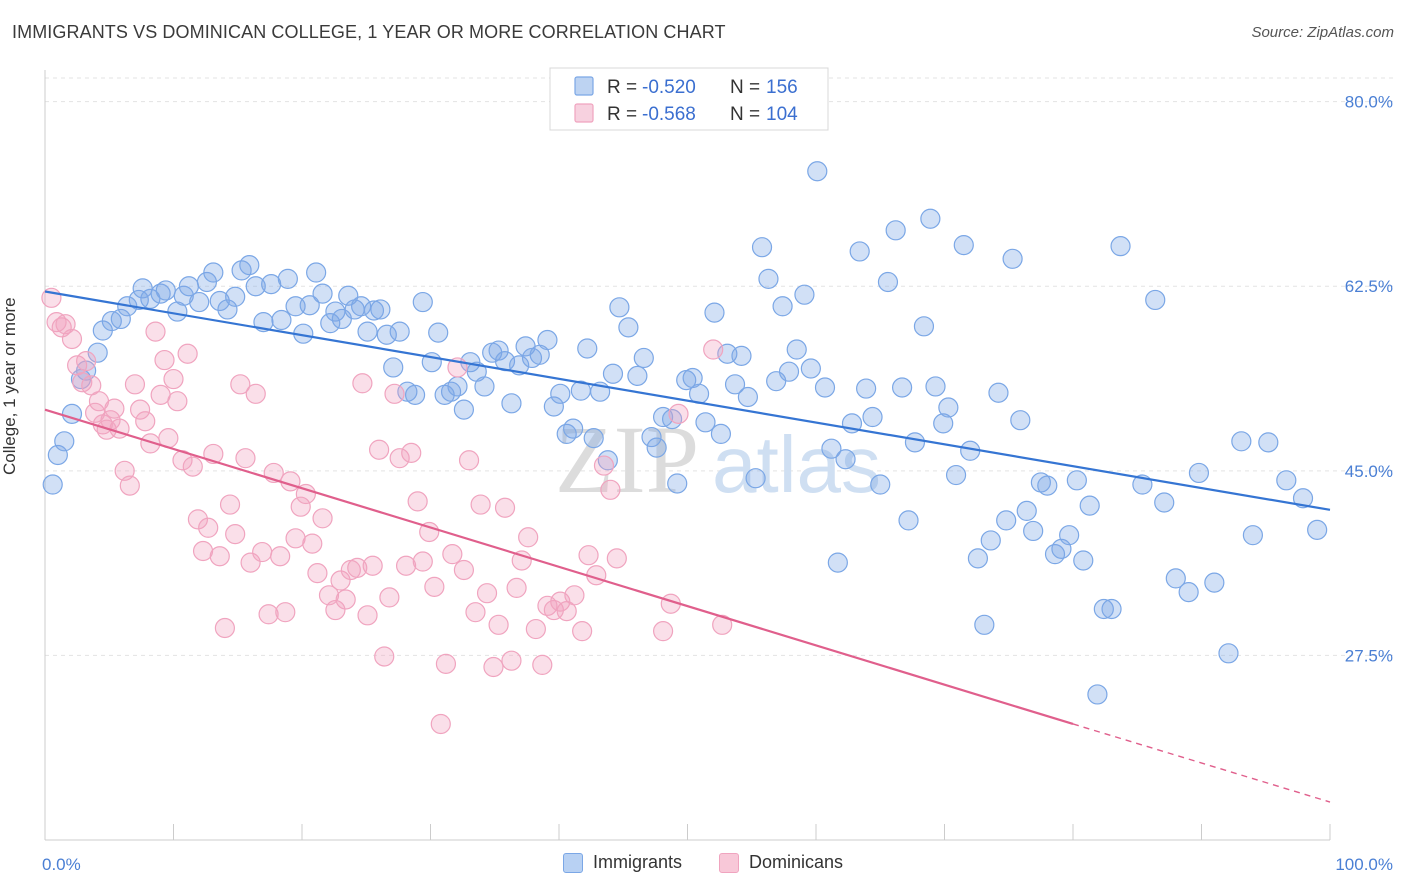 The height and width of the screenshot is (892, 1406). What do you see at coordinates (728, 862) in the screenshot?
I see `legend-swatch-dominicans` at bounding box center [728, 862].